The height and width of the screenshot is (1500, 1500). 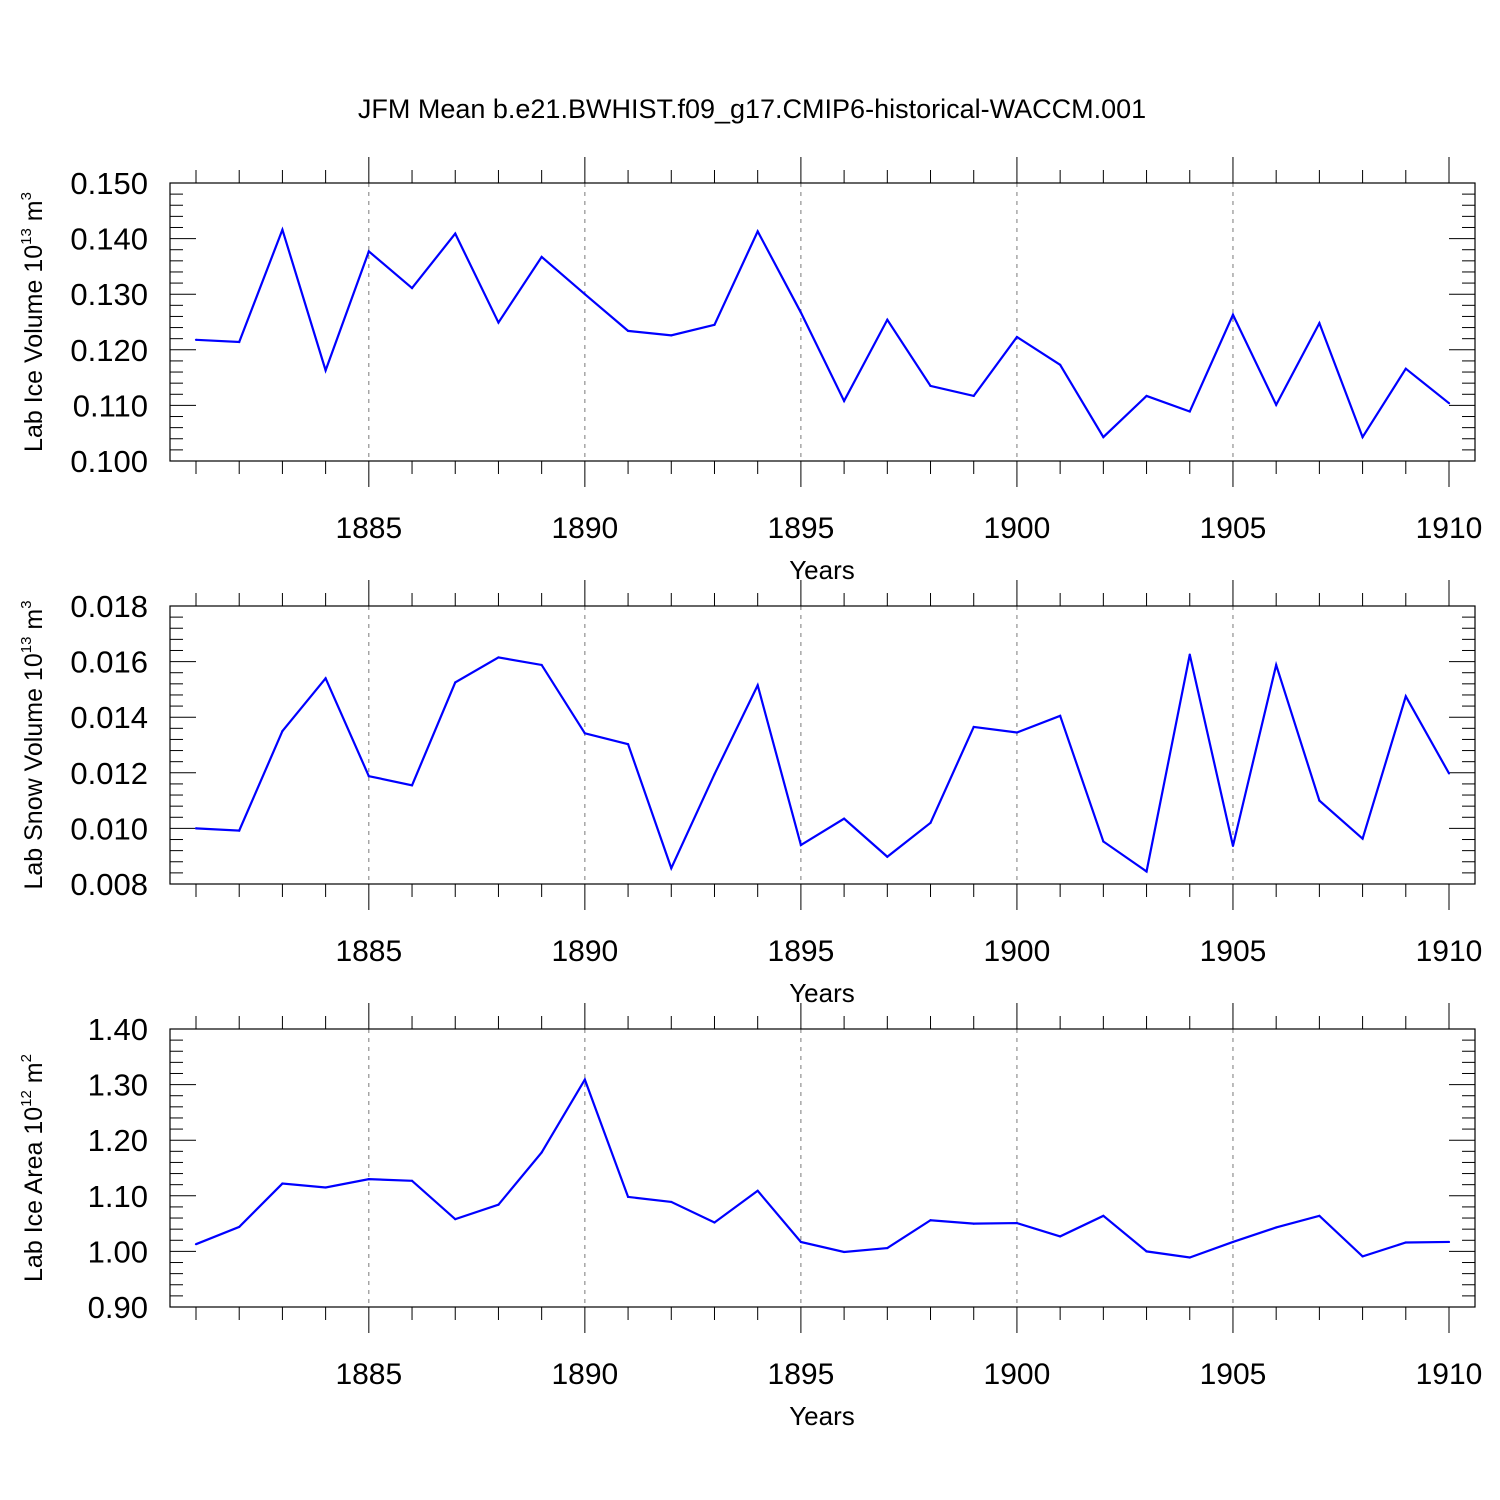 I want to click on ice-area-ylabel: Lab Ice Area 1012 m2, so click(x=33, y=1168).